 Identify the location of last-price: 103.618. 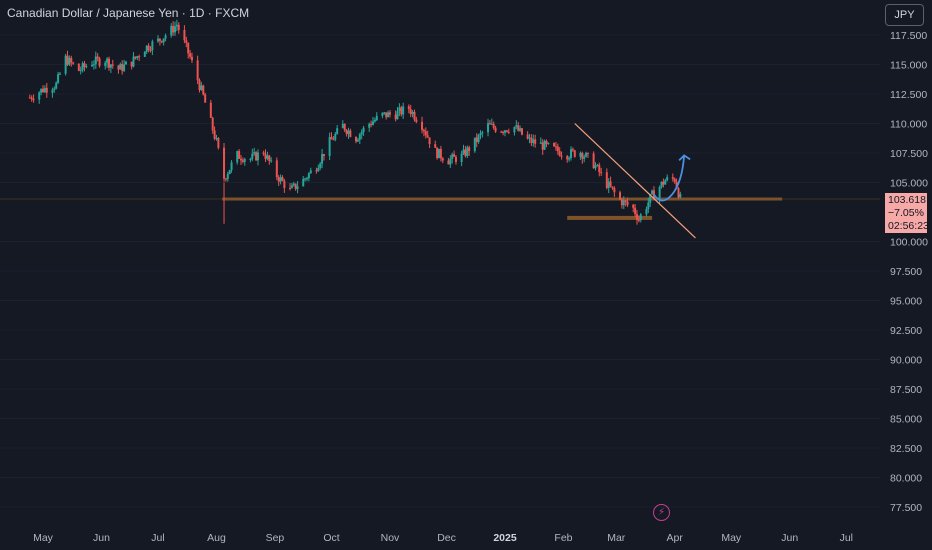
(907, 200).